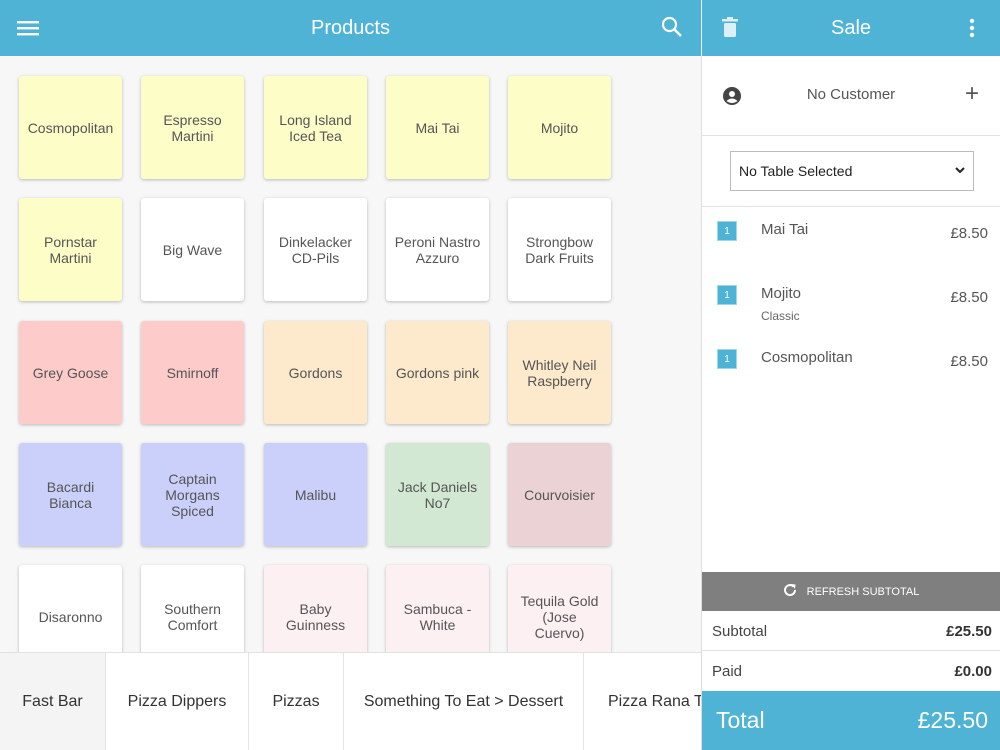 The image size is (1000, 750). What do you see at coordinates (437, 372) in the screenshot?
I see `product-tile: Gordons pink` at bounding box center [437, 372].